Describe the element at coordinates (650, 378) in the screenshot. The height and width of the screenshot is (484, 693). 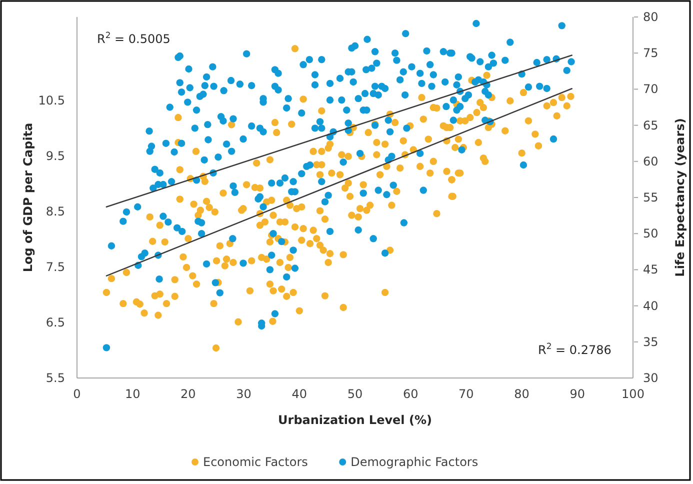
I see `y2-tick-label: 30` at that location.